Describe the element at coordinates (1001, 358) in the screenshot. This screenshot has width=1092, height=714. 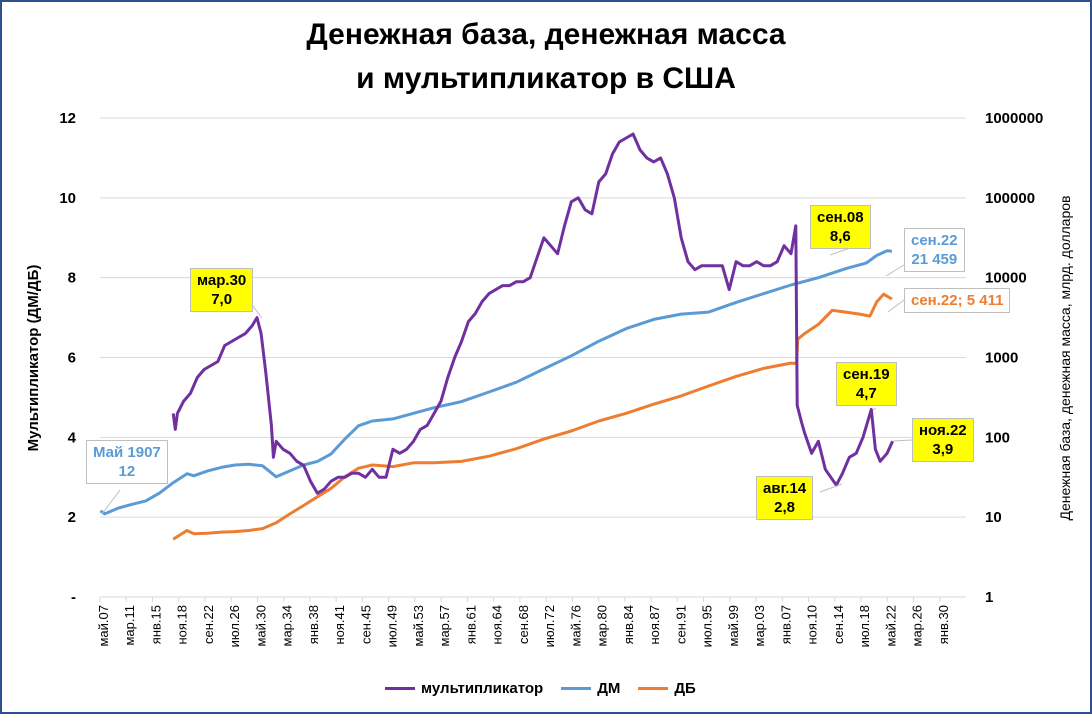
I see `y-right-tick-label: 1000` at that location.